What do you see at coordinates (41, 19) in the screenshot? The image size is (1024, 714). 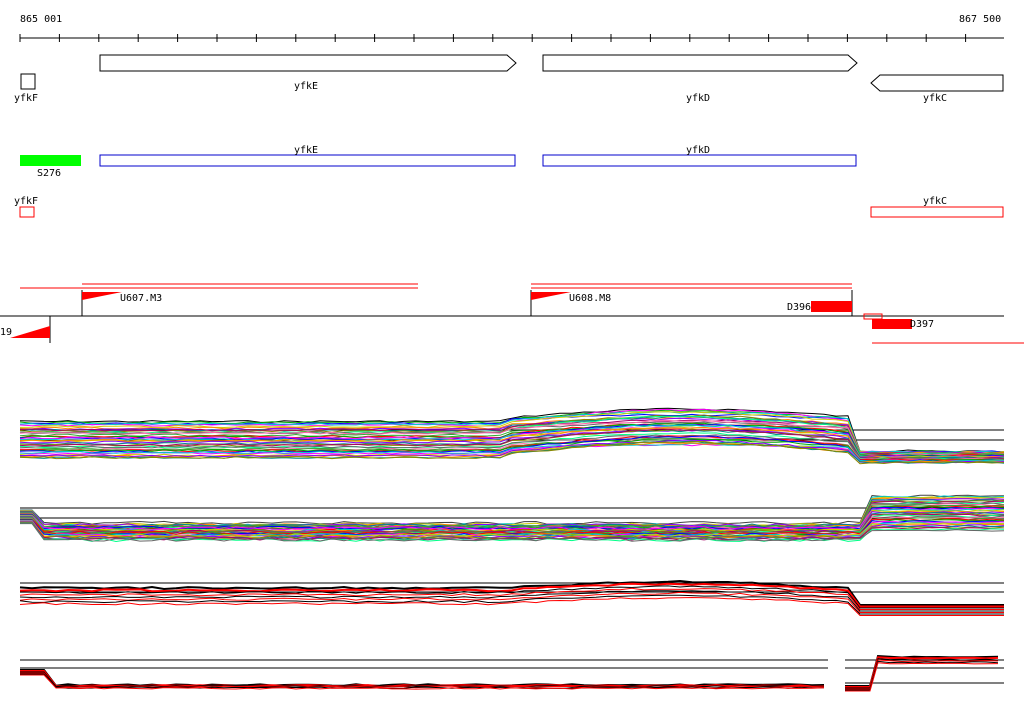 I see `ruler-start-label: 865 001` at bounding box center [41, 19].